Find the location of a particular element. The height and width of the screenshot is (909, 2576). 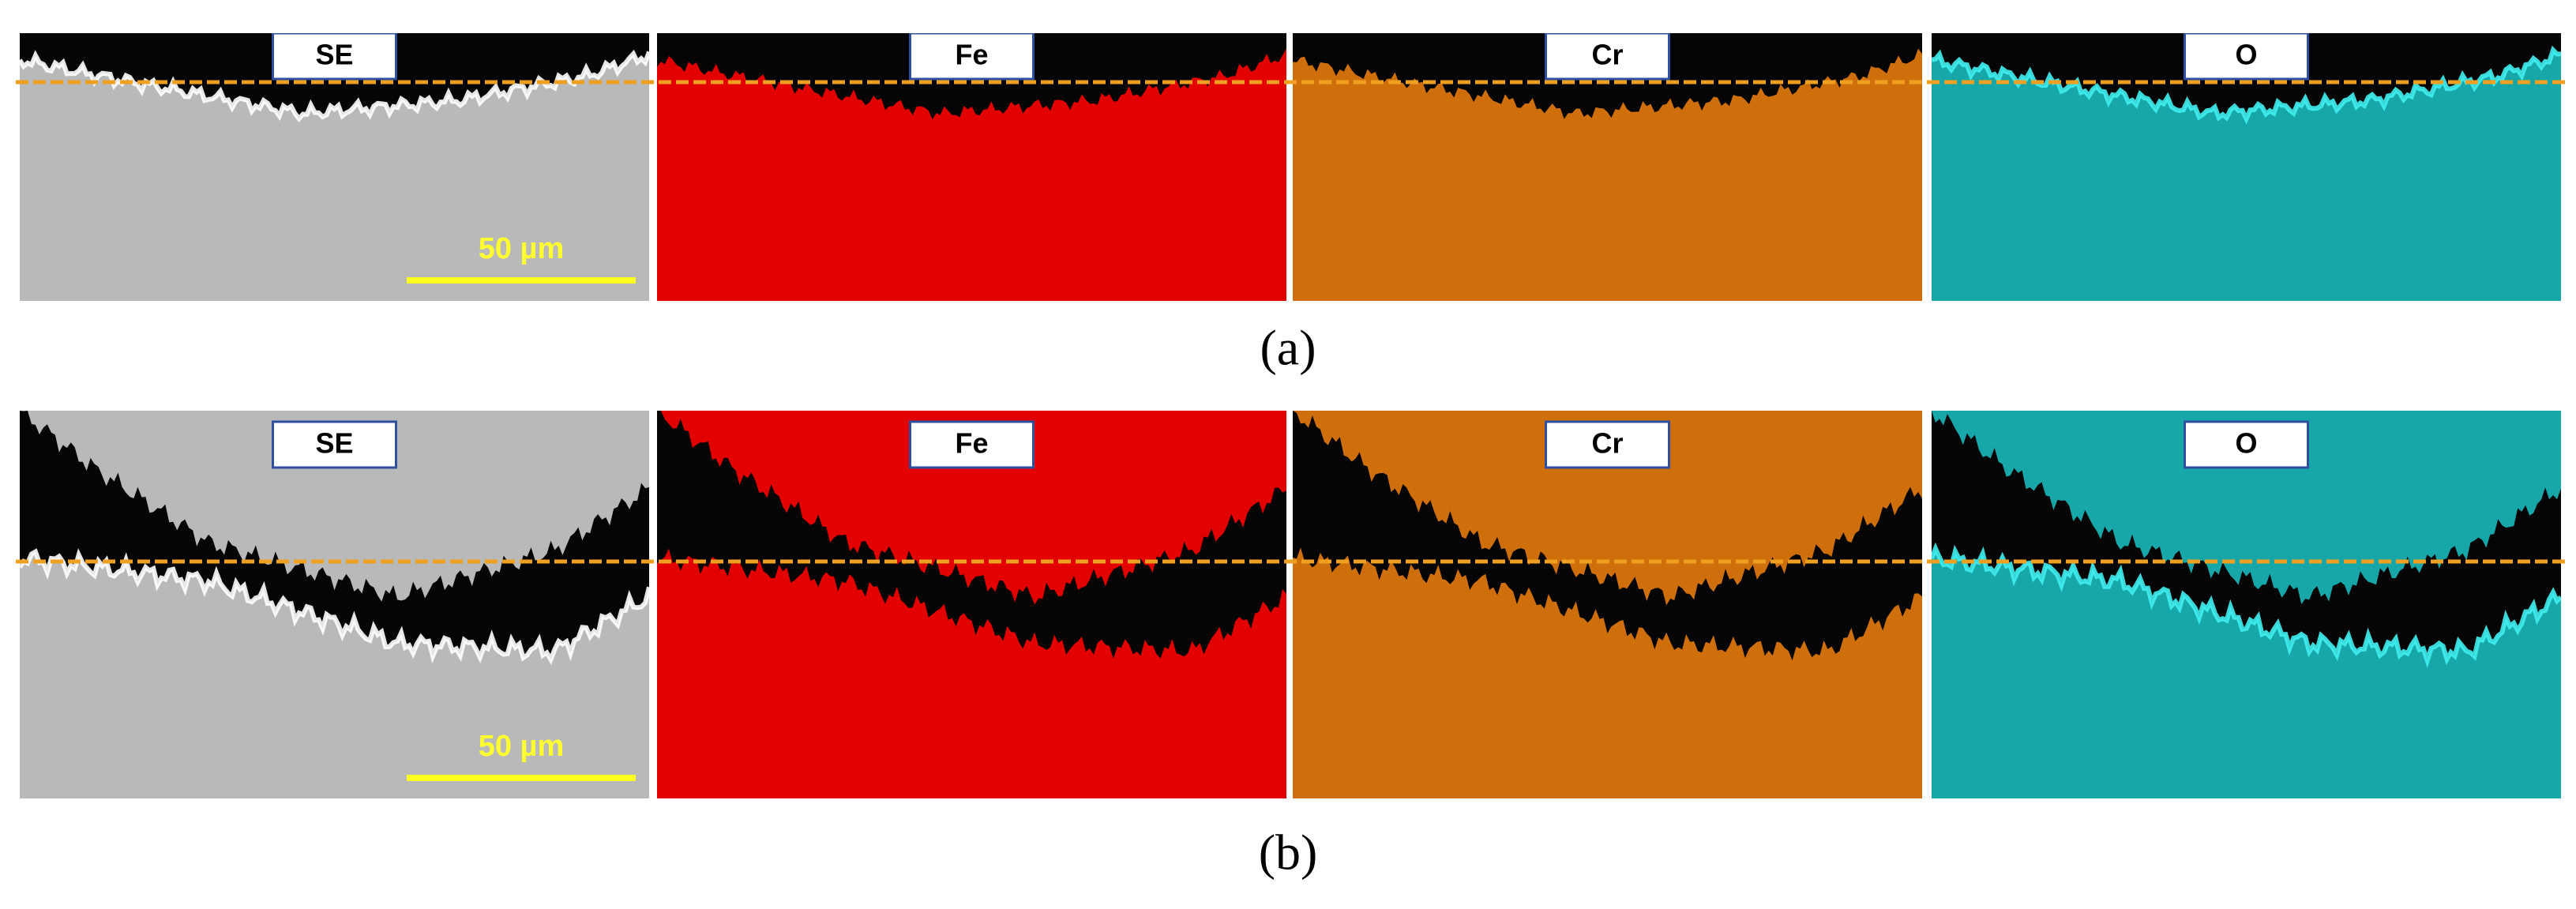

caption: (a) is located at coordinates (1288, 348).